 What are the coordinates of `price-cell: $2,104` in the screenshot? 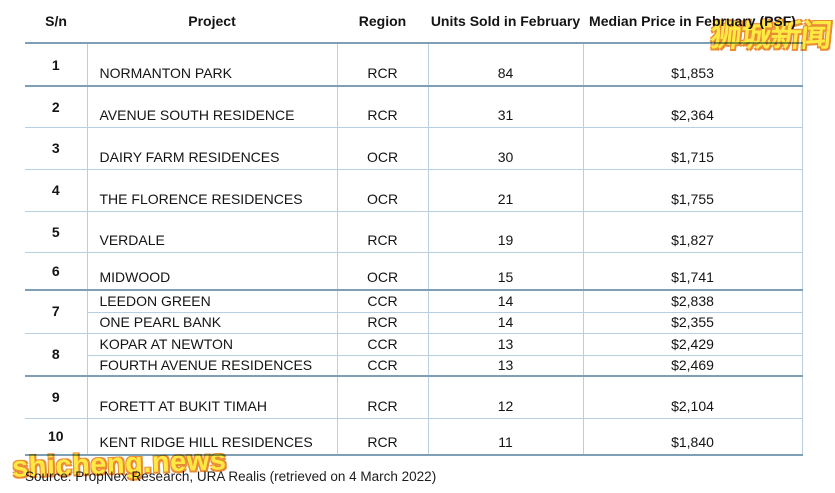 It's located at (692, 397).